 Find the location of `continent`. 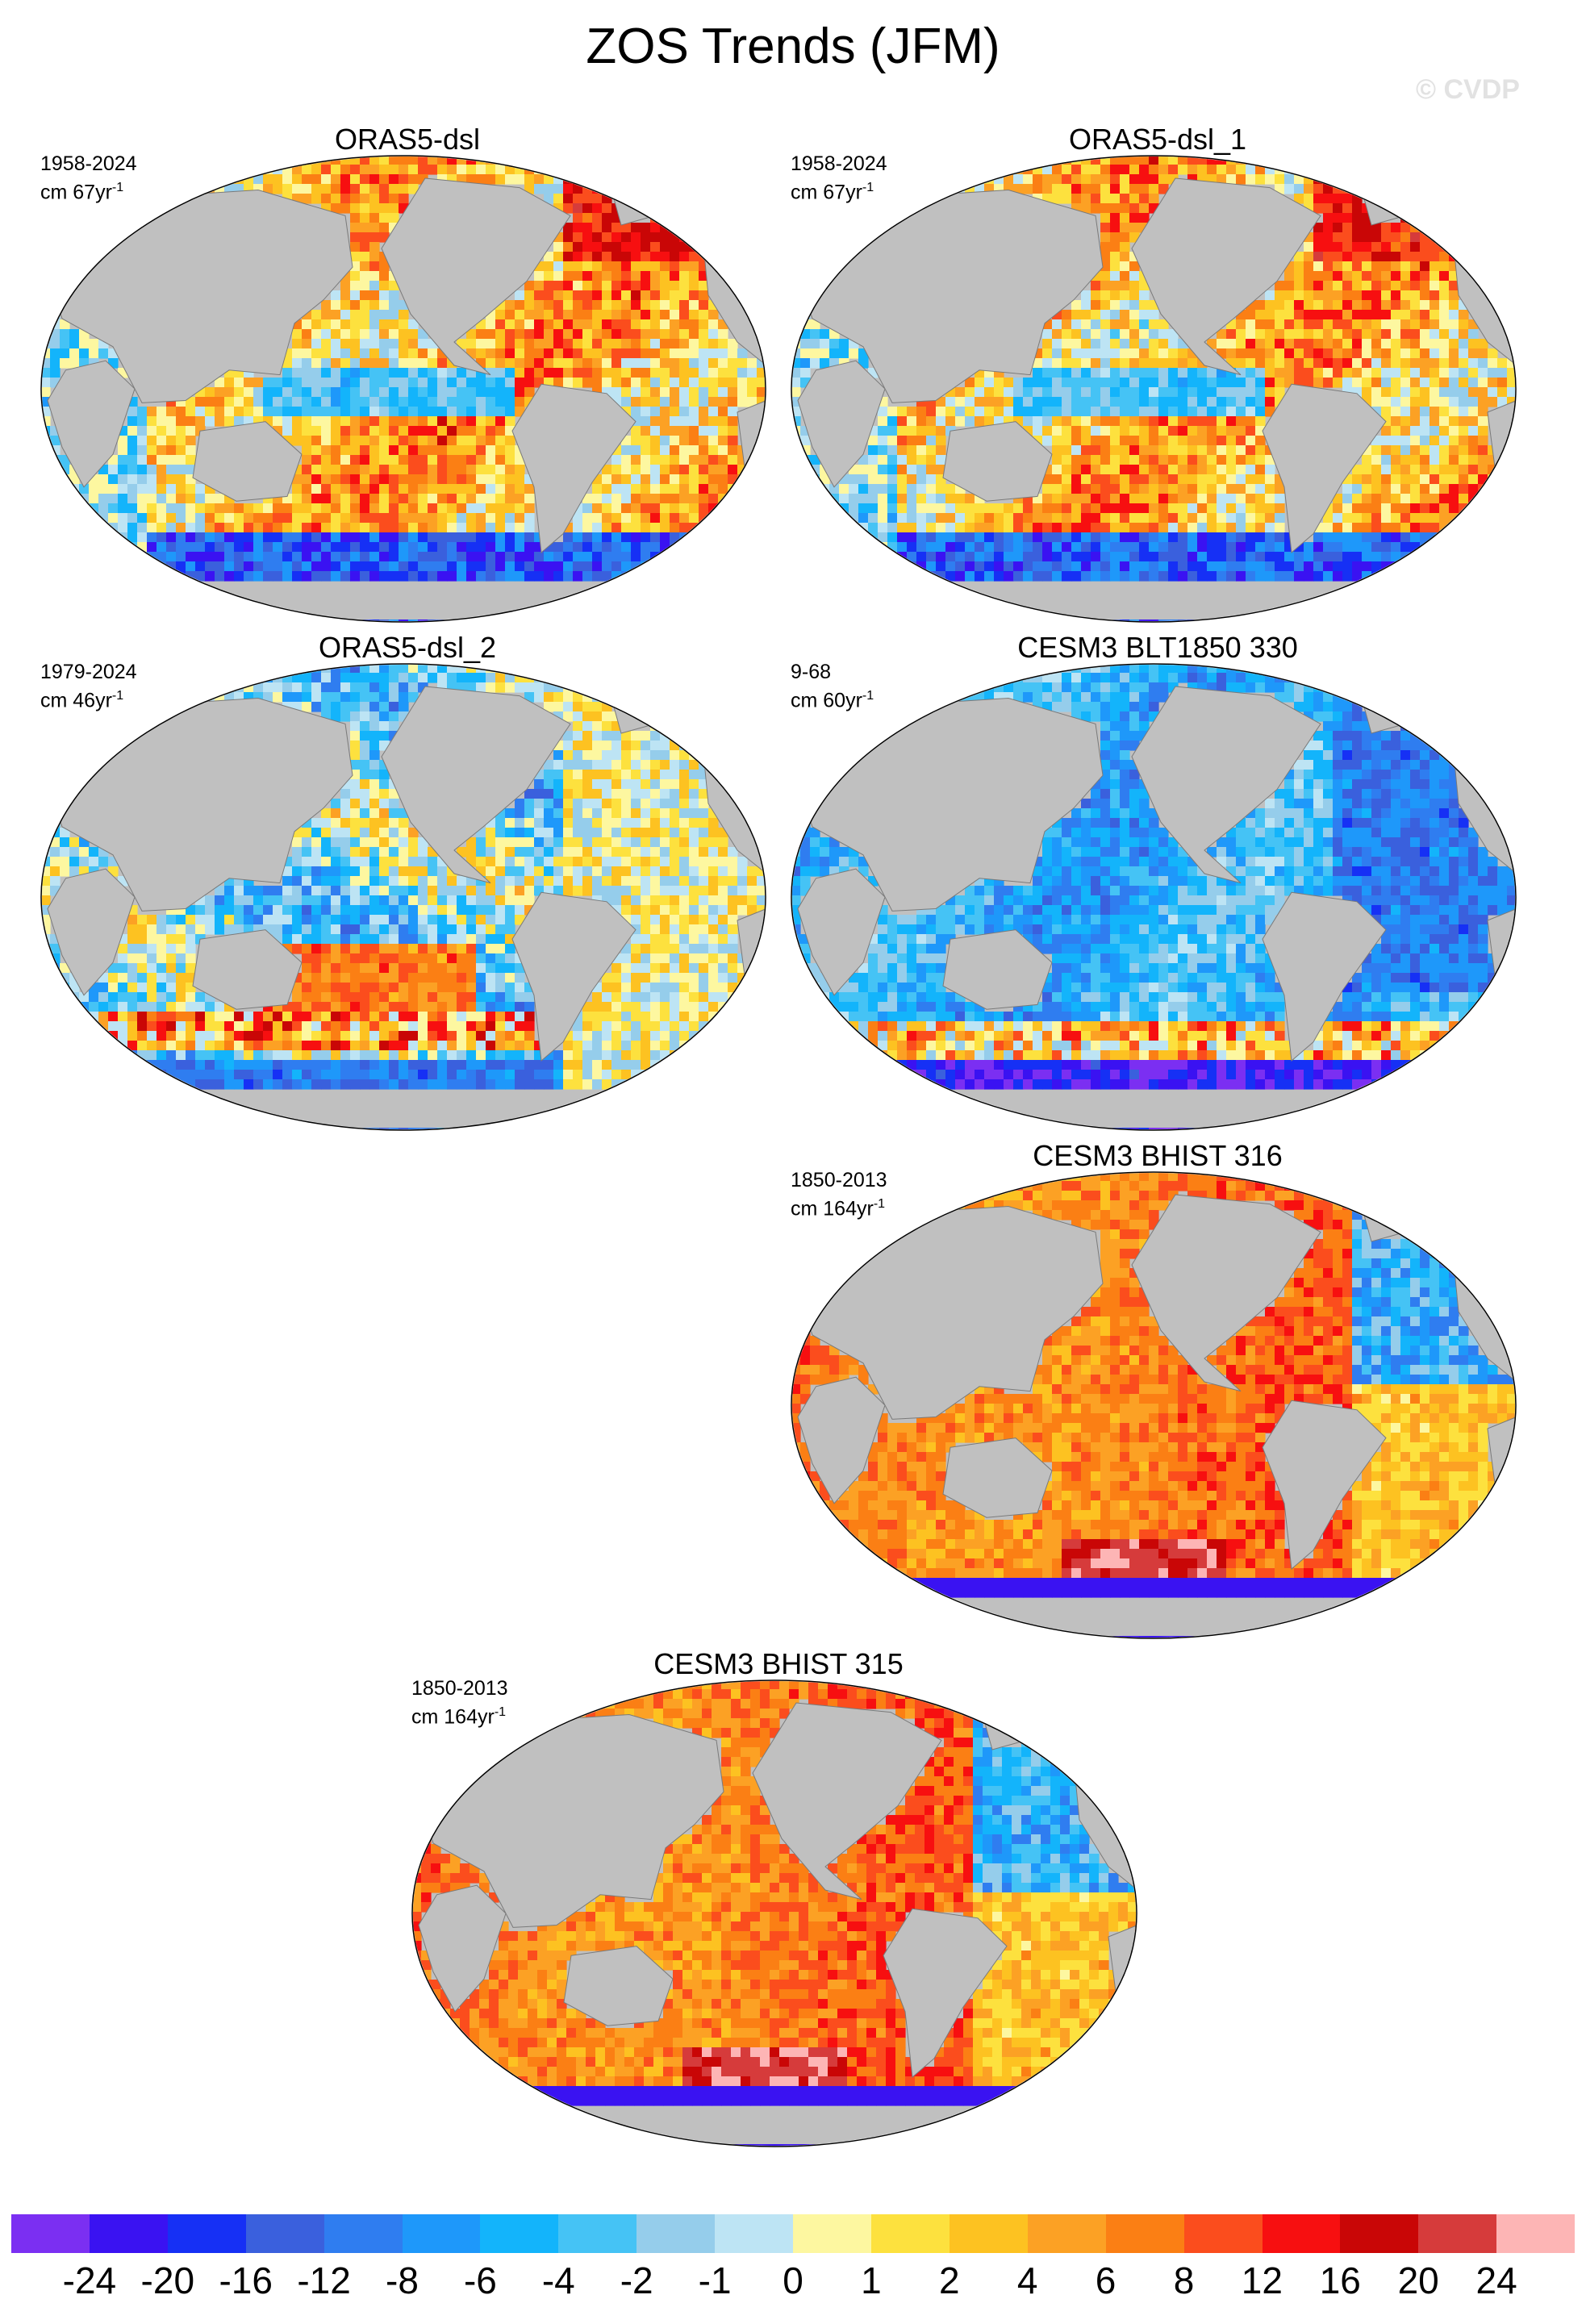

continent is located at coordinates (951, 296).